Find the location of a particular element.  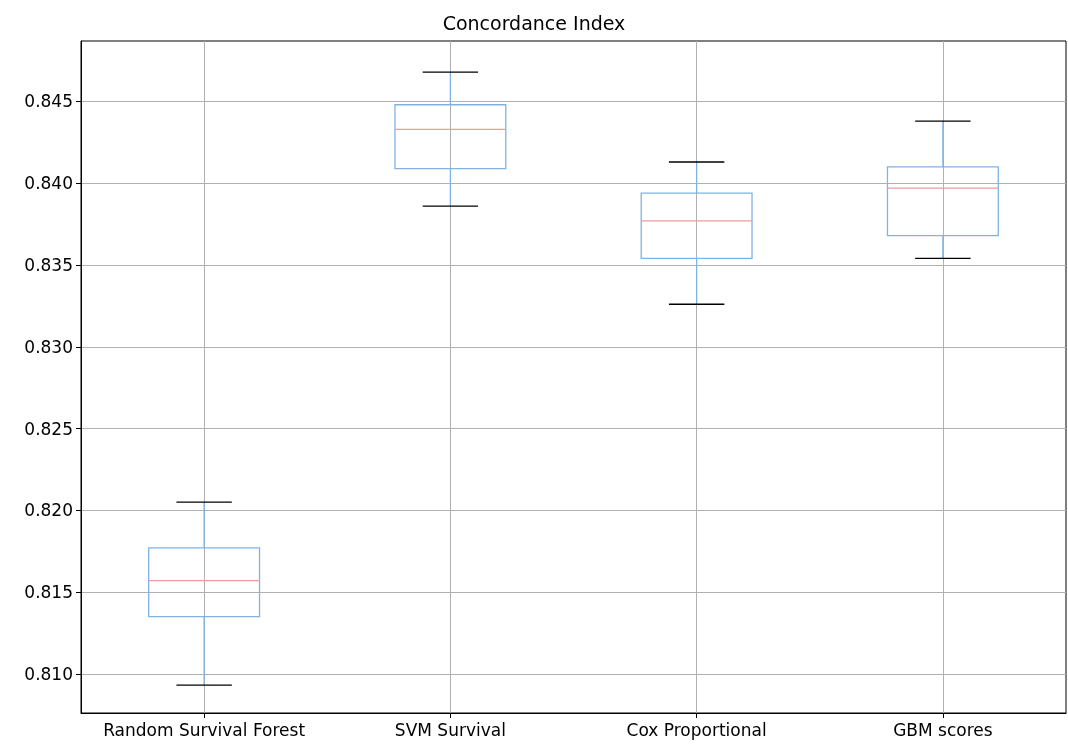

y-tick-label: 0.815 is located at coordinates (48, 592).